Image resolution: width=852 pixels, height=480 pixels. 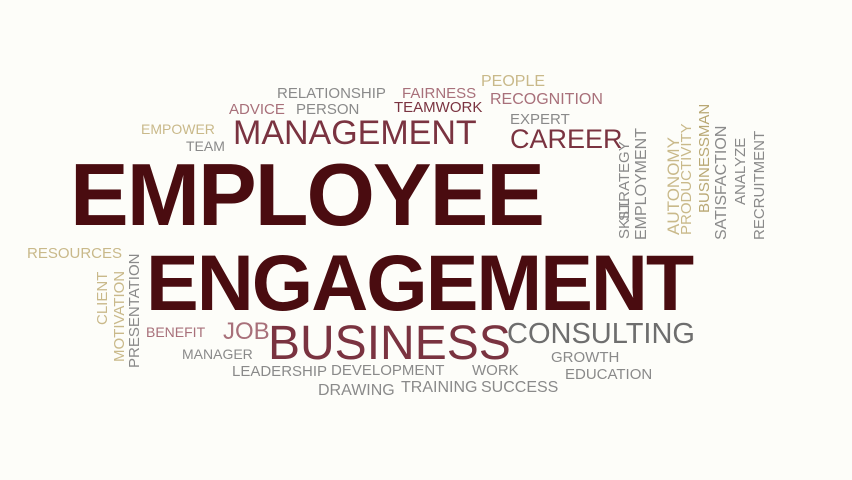 What do you see at coordinates (686, 179) in the screenshot?
I see `word-productivity: PRODUCTIVITY` at bounding box center [686, 179].